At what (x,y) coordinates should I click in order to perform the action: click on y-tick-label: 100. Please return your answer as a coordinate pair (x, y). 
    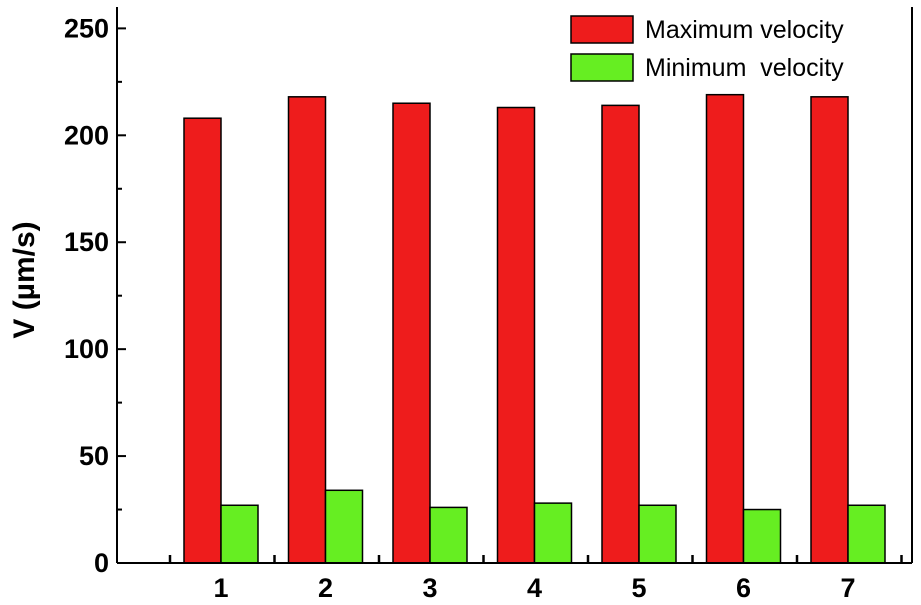
    Looking at the image, I should click on (86, 349).